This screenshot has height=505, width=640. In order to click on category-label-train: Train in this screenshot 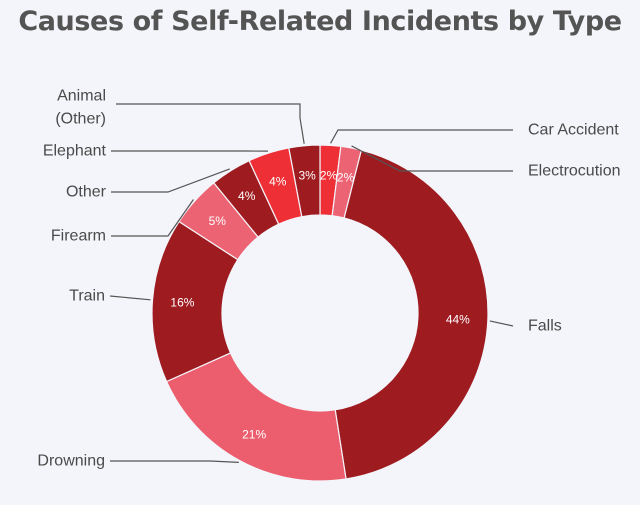, I will do `click(87, 296)`.